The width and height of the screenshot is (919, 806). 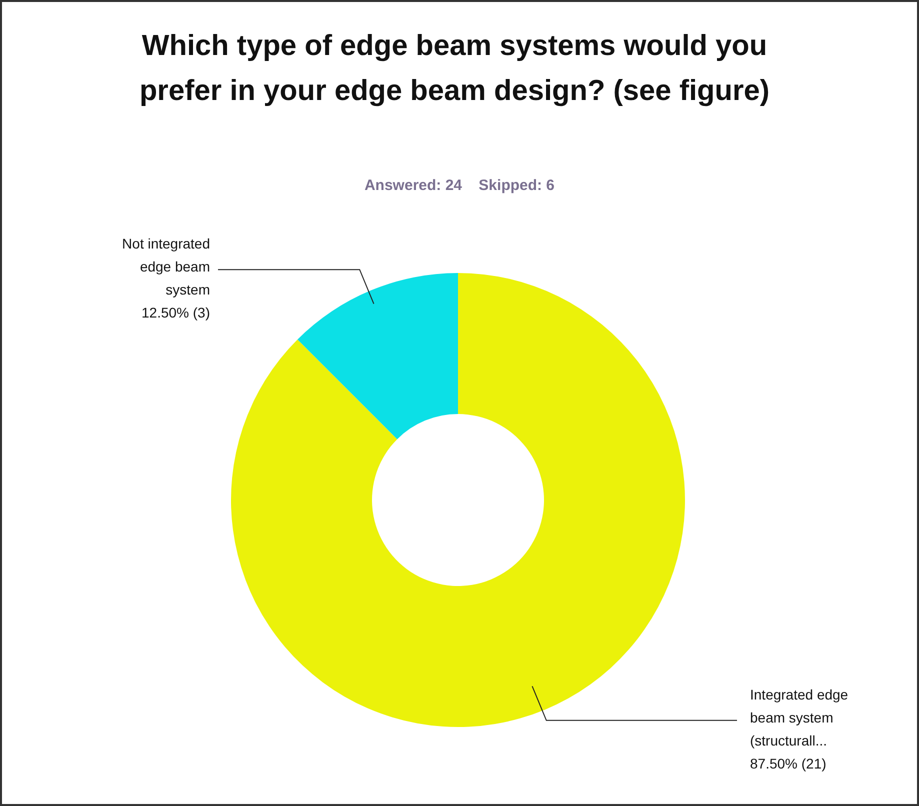 I want to click on chart-subtitle: Answered: 24 Skipped: 6, so click(x=459, y=185).